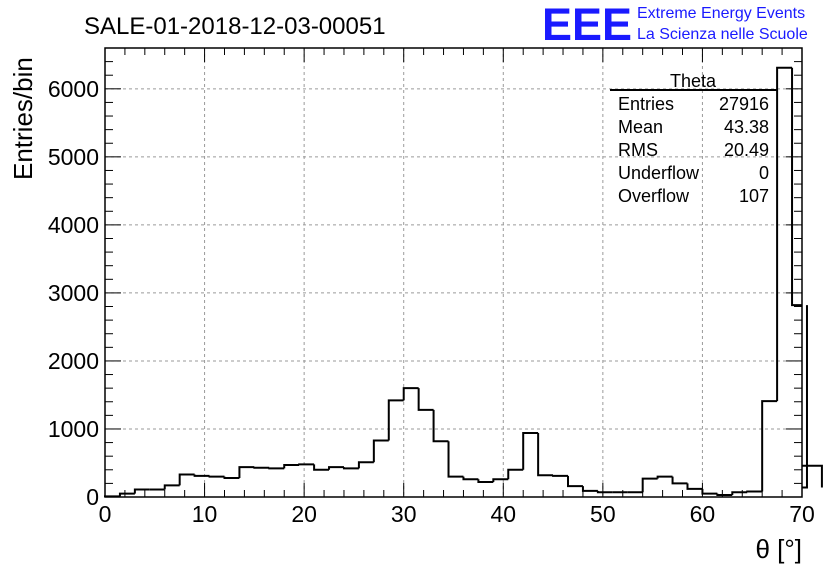 The image size is (836, 572). I want to click on stats-box-name: Theta, so click(693, 81).